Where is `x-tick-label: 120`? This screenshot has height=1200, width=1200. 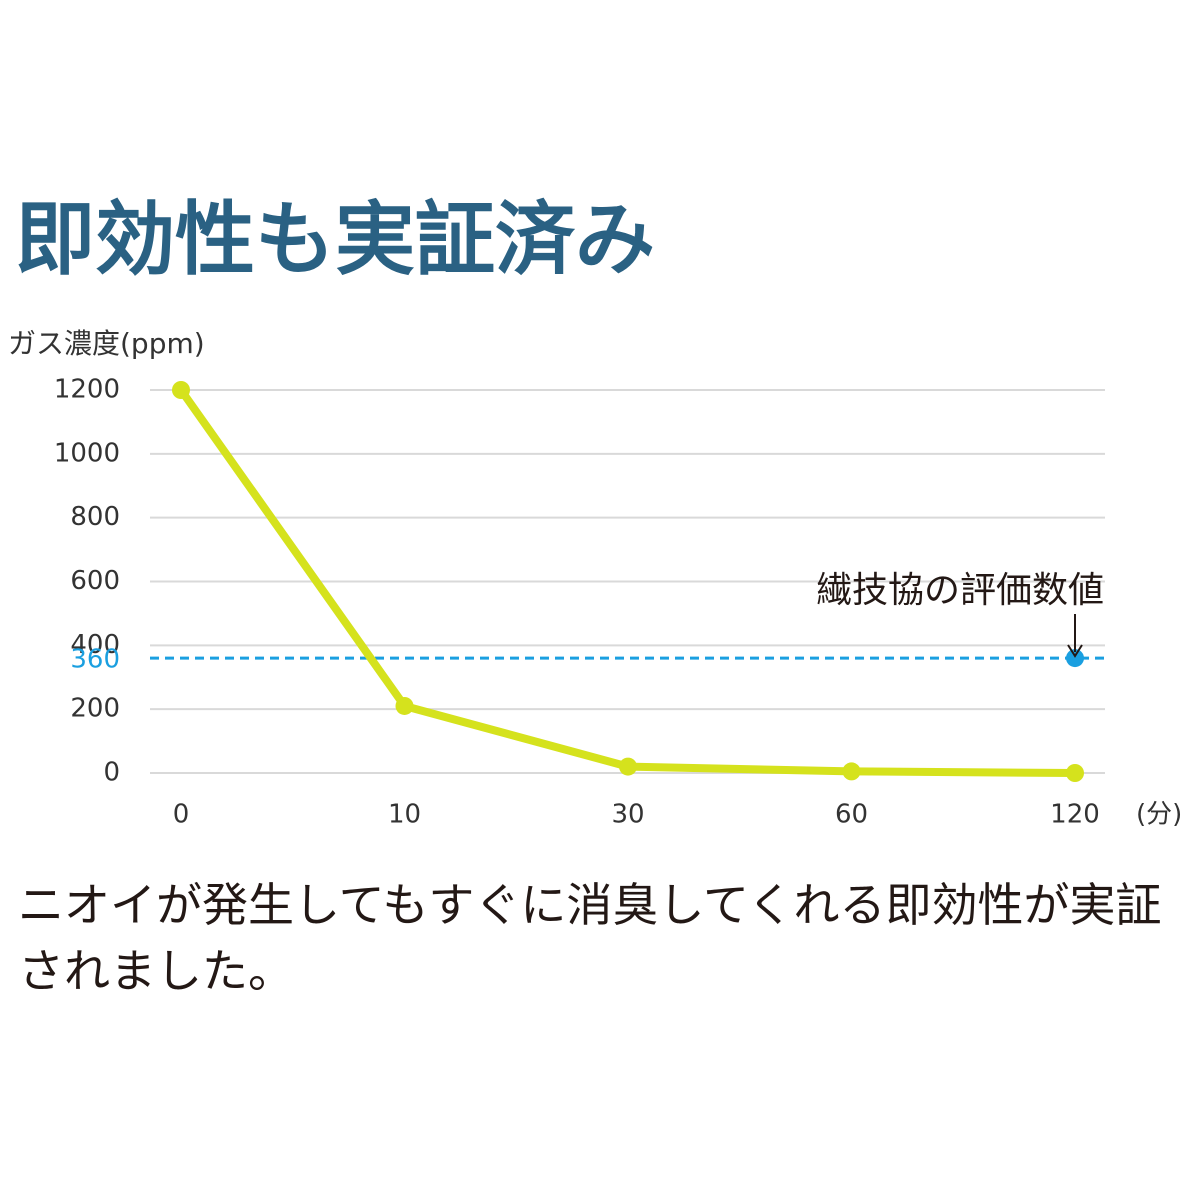
x-tick-label: 120 is located at coordinates (1075, 815).